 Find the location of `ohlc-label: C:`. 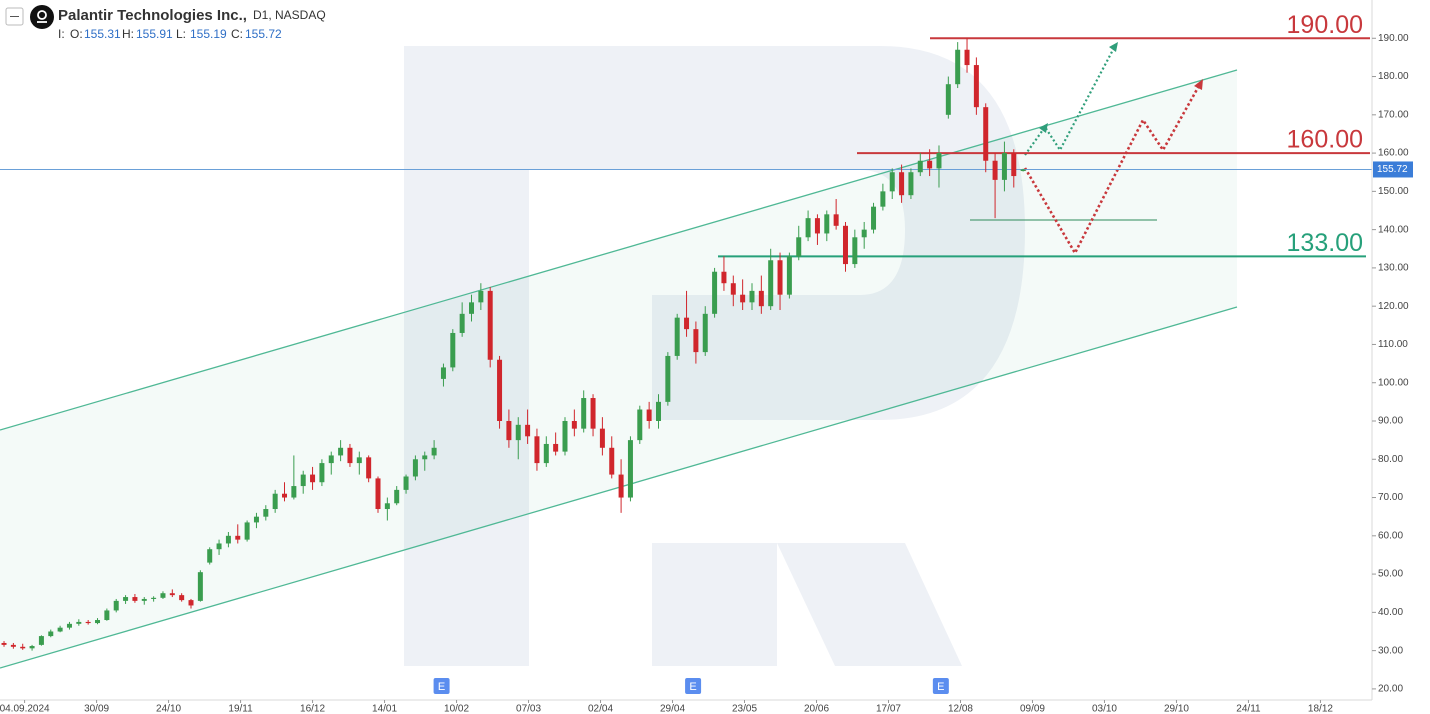

ohlc-label: C: is located at coordinates (237, 34).